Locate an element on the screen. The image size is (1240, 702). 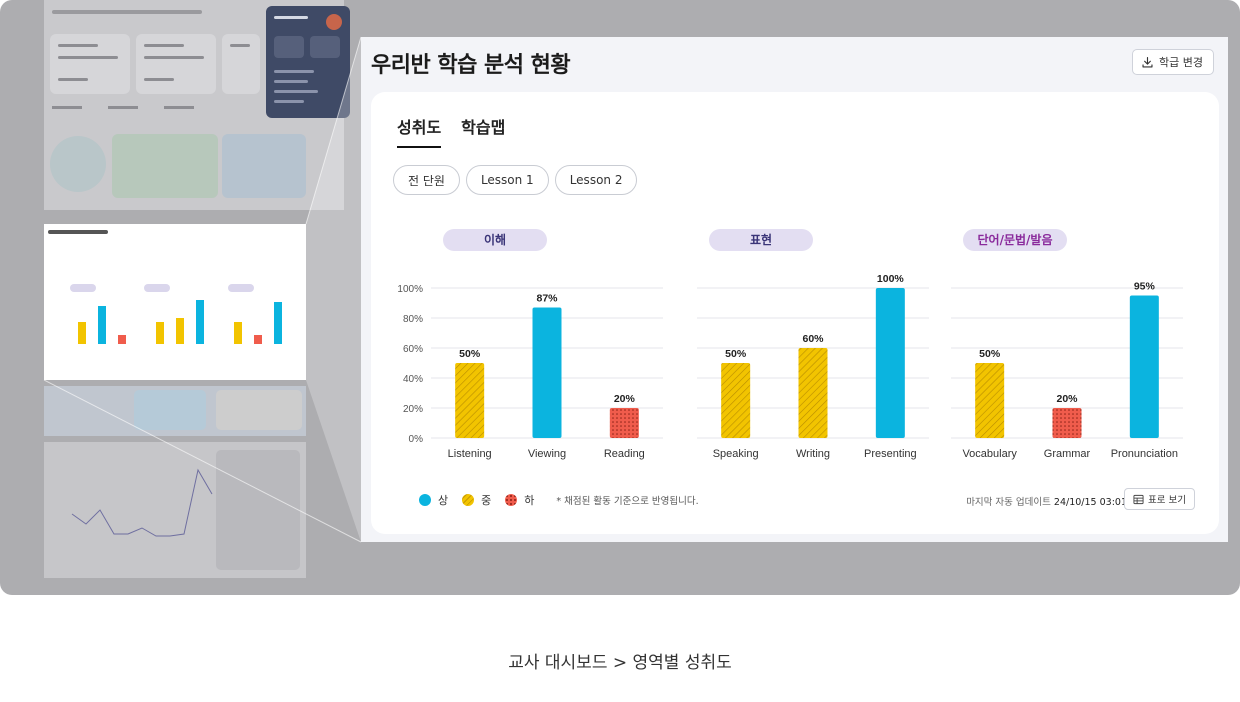
bar-value-label: 100% is located at coordinates (891, 279).